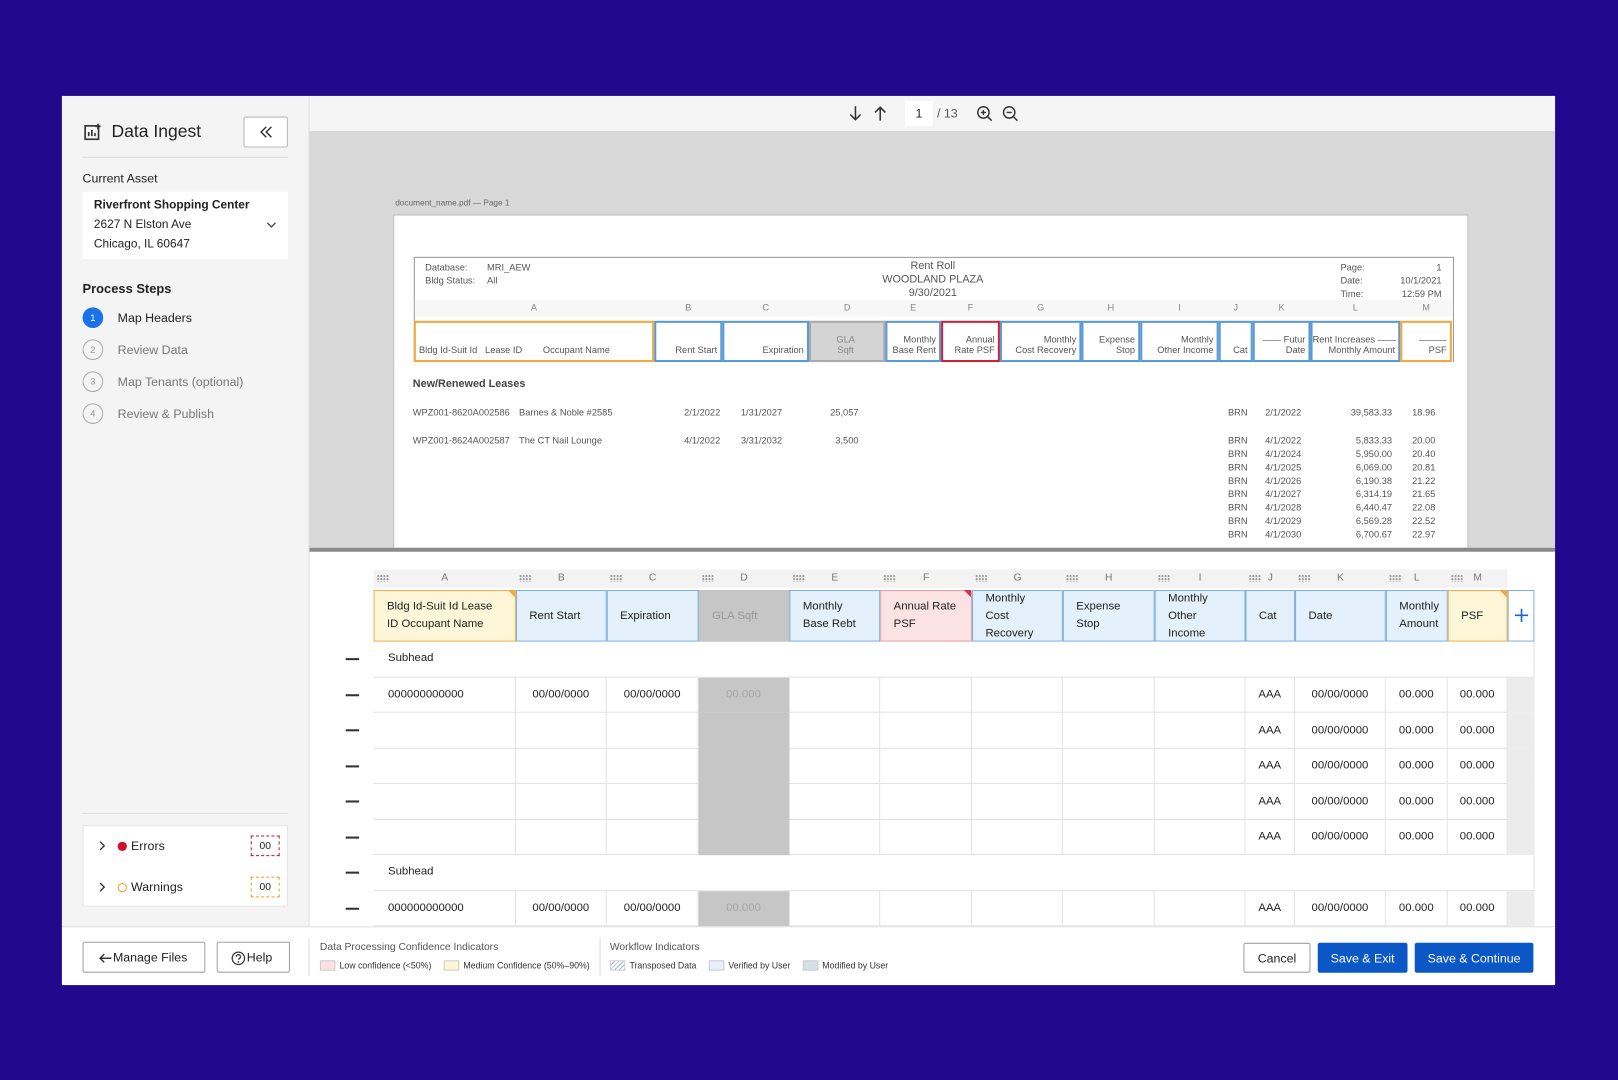 This screenshot has width=1618, height=1080. I want to click on save-exit-button: Save & Exit, so click(1362, 957).